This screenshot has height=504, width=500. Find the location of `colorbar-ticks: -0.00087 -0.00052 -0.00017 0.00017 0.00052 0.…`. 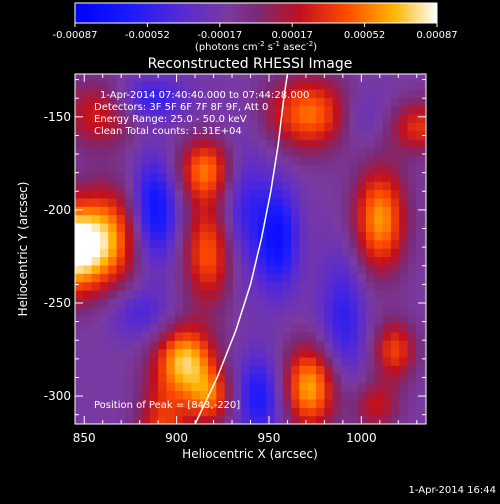

colorbar-ticks: -0.00087 -0.00052 -0.00017 0.00017 0.00052 0.… is located at coordinates (255, 32).